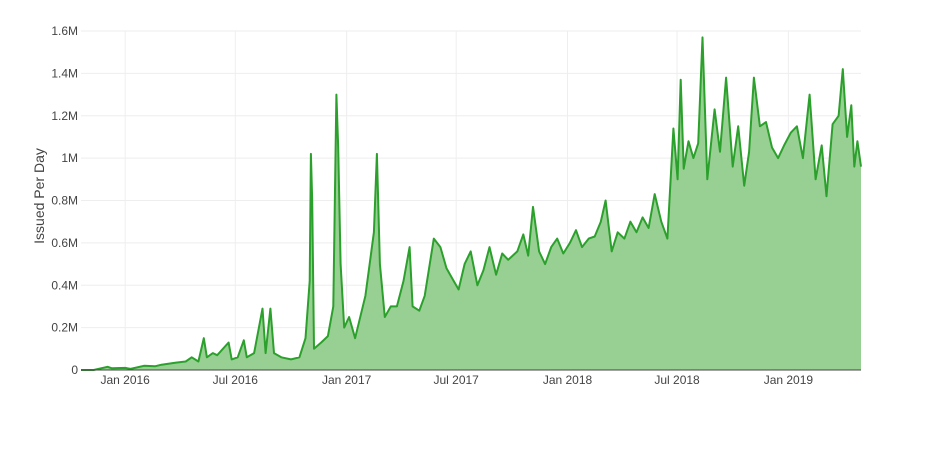  I want to click on x-tick-label: Jan 2016, so click(125, 380).